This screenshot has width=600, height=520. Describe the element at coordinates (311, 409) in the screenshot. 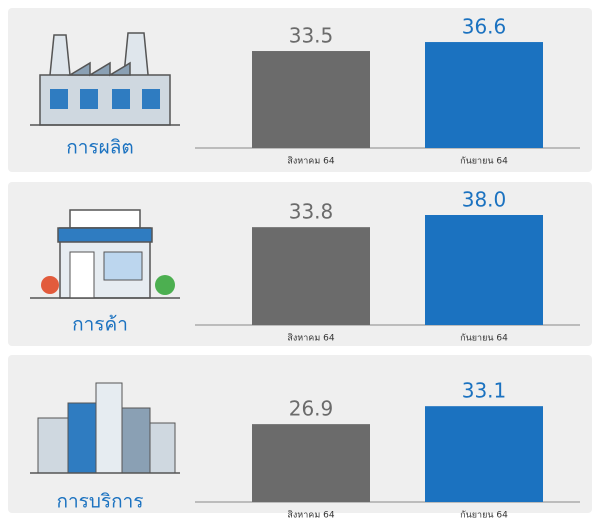

I see `value-label: 26.9` at that location.